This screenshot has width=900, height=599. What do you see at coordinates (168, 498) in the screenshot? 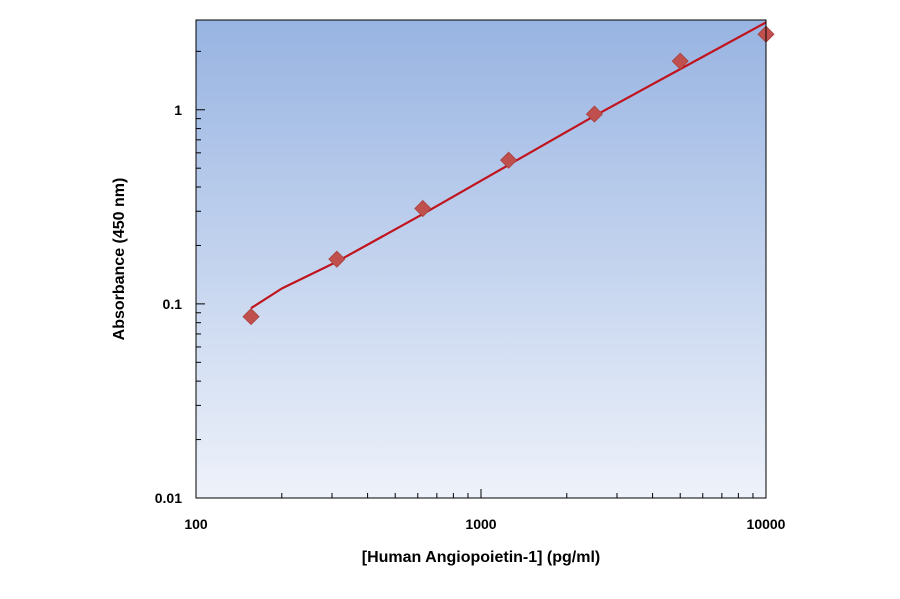
I see `y-tick-label: 0.01` at bounding box center [168, 498].